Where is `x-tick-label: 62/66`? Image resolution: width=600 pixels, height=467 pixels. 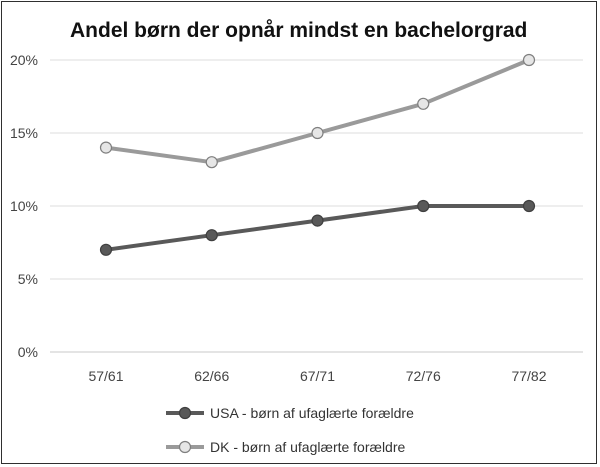 x-tick-label: 62/66 is located at coordinates (211, 376).